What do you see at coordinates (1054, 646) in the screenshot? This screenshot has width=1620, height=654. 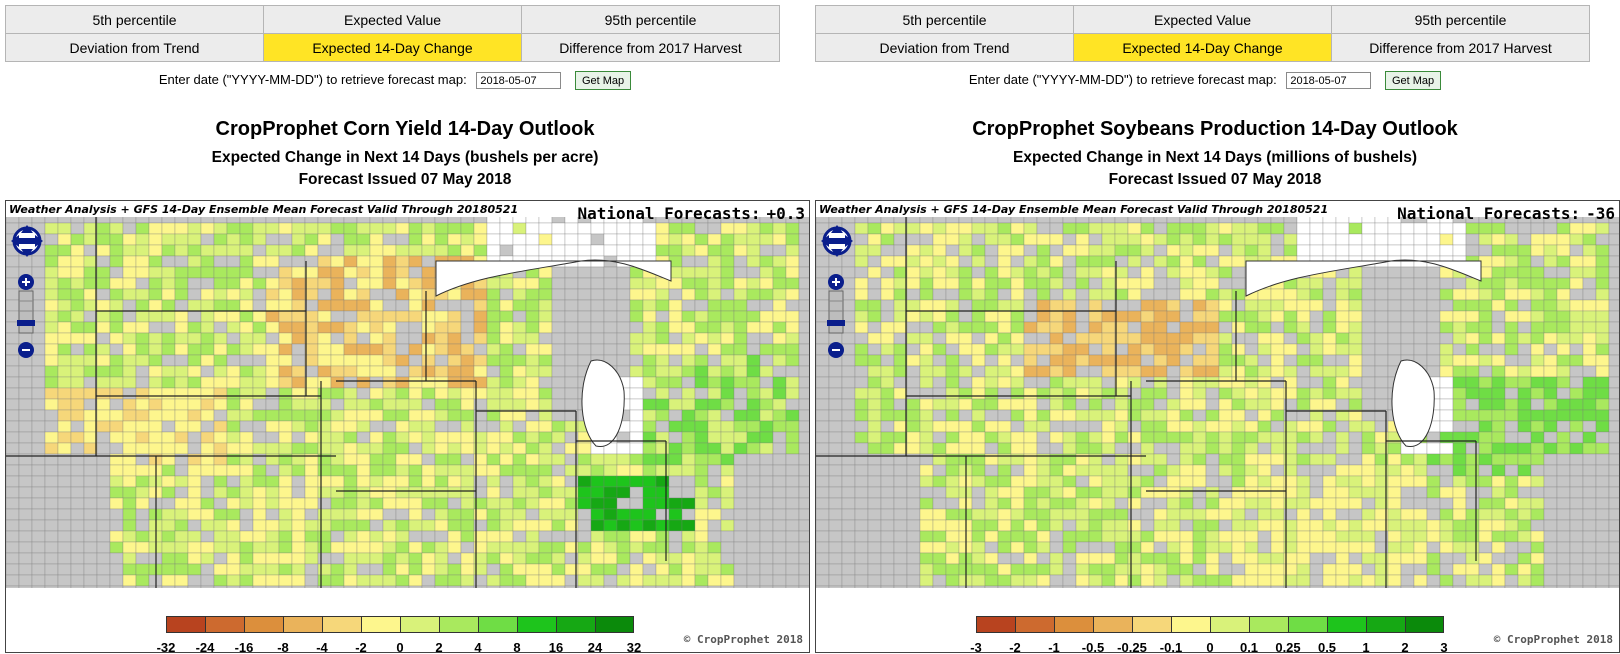 I see `legend-tick-label: -1` at bounding box center [1054, 646].